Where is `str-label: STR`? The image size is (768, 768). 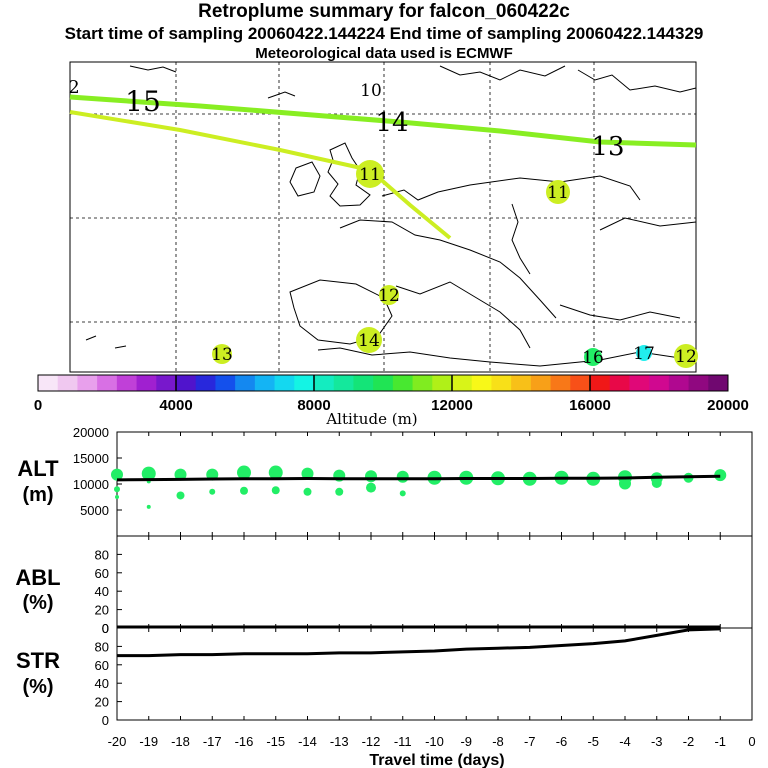
str-label: STR is located at coordinates (38, 660).